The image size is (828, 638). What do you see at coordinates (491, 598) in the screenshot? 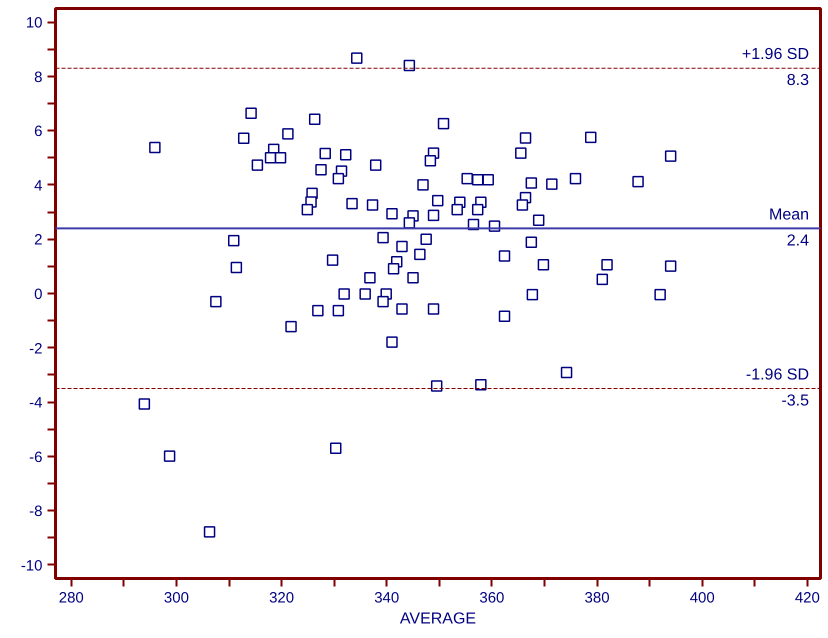
I see `x-tick-label: 360` at bounding box center [491, 598].